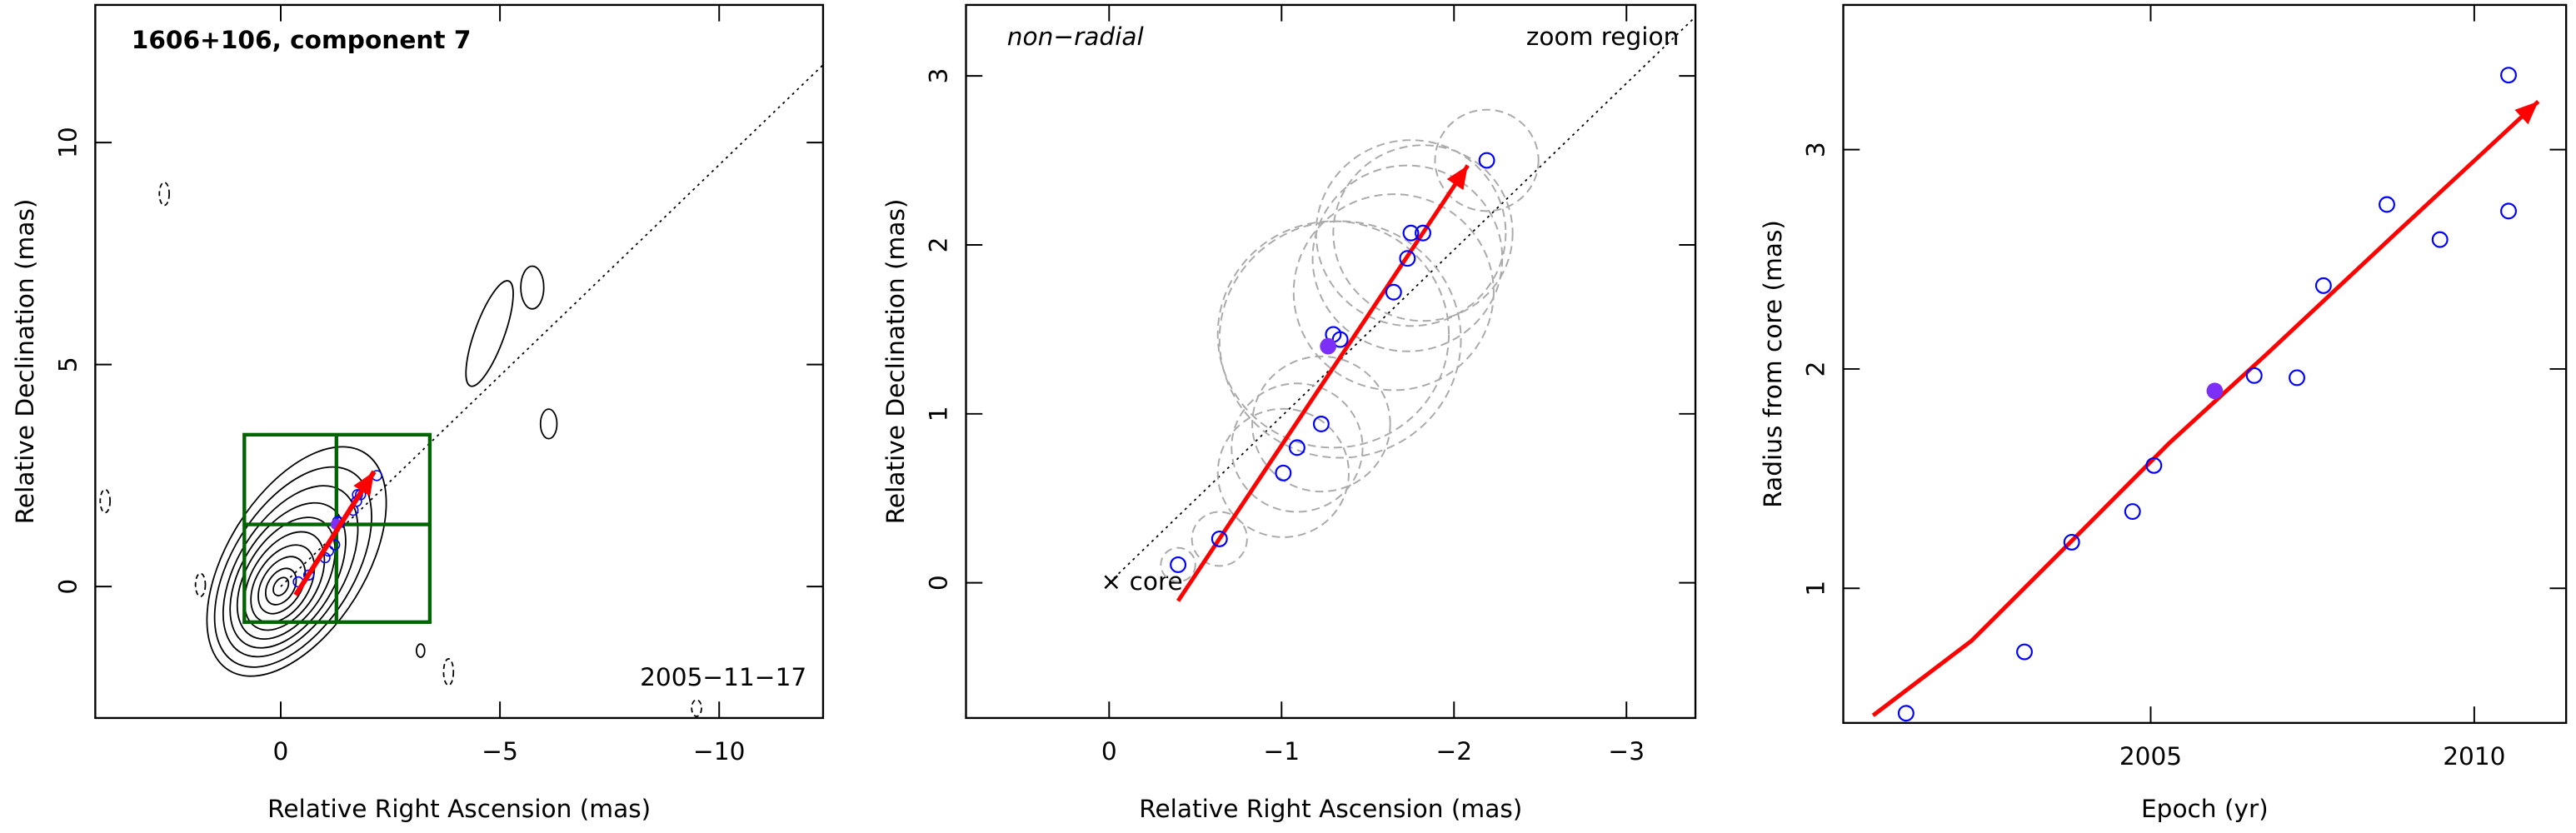 This screenshot has width=2576, height=833. What do you see at coordinates (302, 40) in the screenshot?
I see `title: 1606+106, component 7` at bounding box center [302, 40].